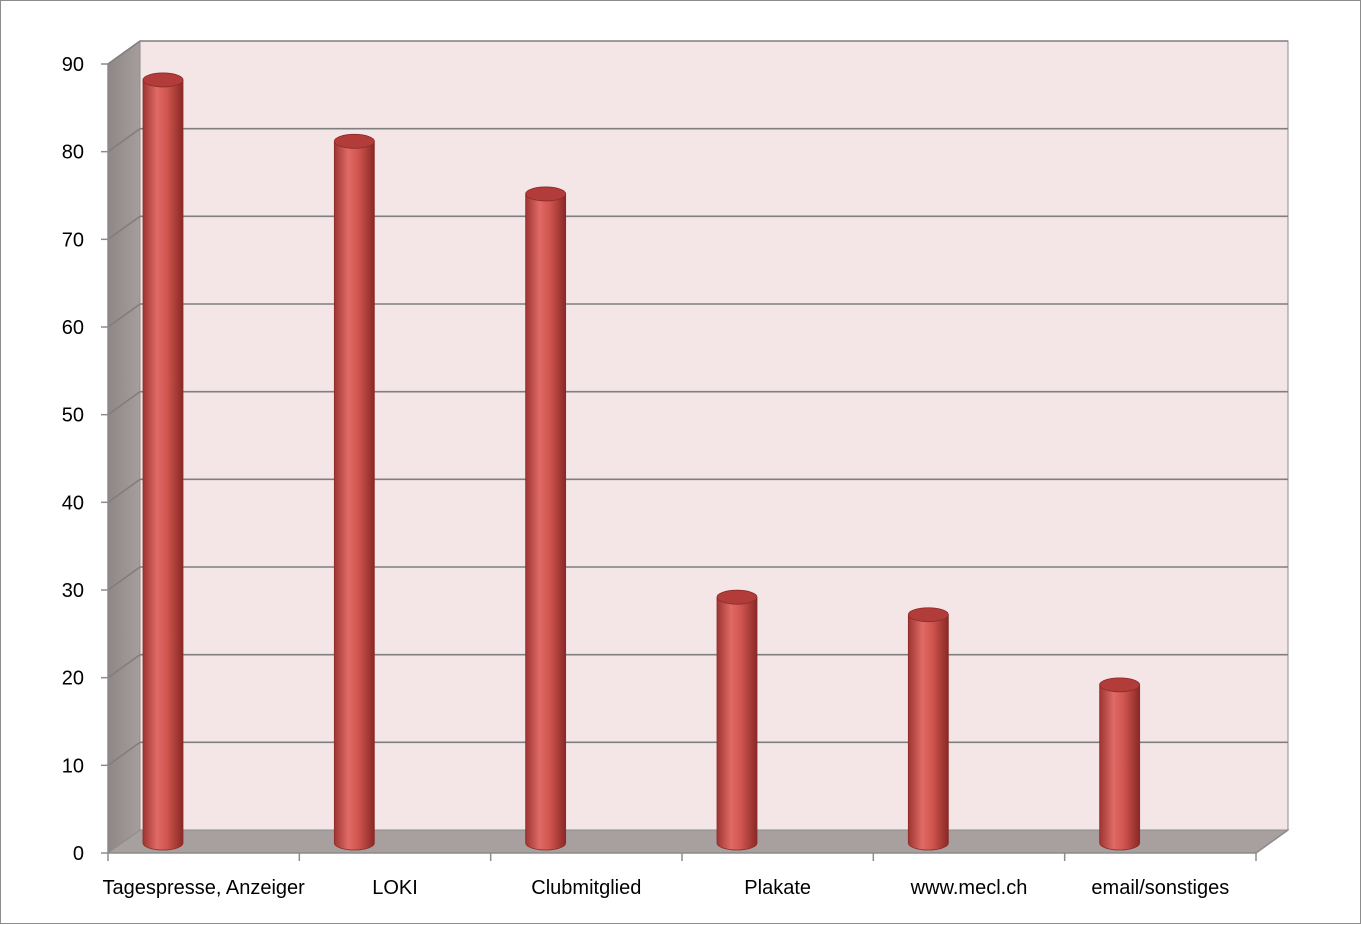 The image size is (1361, 925). What do you see at coordinates (73, 240) in the screenshot?
I see `y-tick-label: 70` at bounding box center [73, 240].